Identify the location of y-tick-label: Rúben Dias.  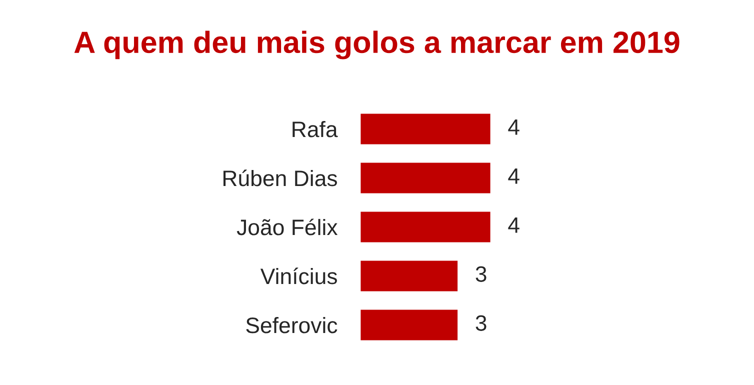
(280, 178).